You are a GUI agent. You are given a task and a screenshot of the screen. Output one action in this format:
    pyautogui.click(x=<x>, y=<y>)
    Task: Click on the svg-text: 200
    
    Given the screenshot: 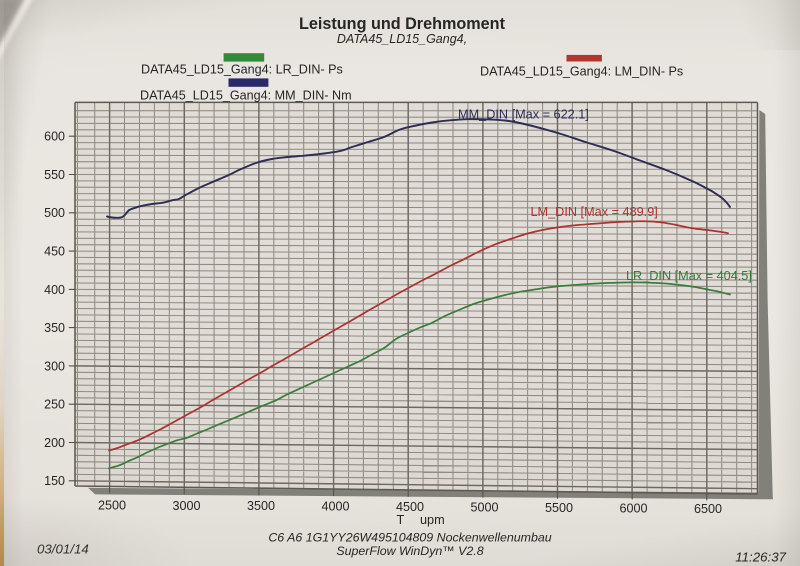 What is the action you would take?
    pyautogui.click(x=54, y=443)
    